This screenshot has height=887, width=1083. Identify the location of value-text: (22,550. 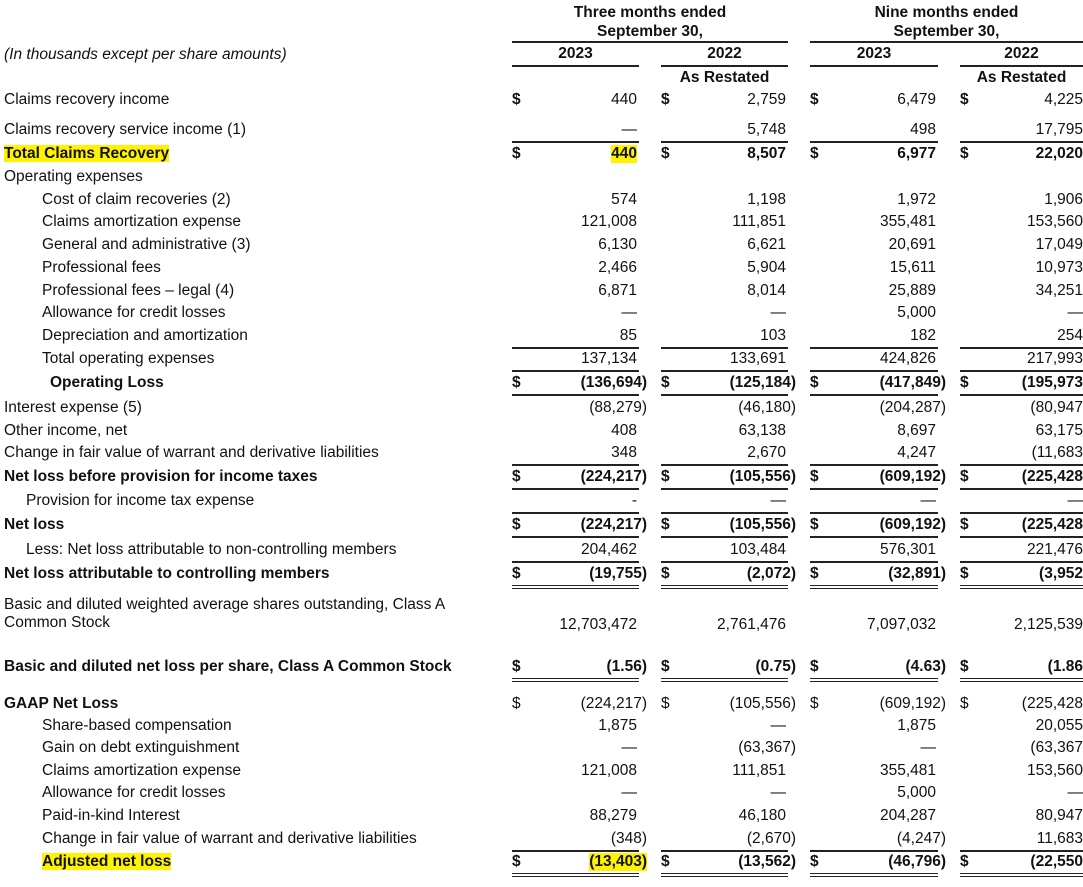
(1056, 861).